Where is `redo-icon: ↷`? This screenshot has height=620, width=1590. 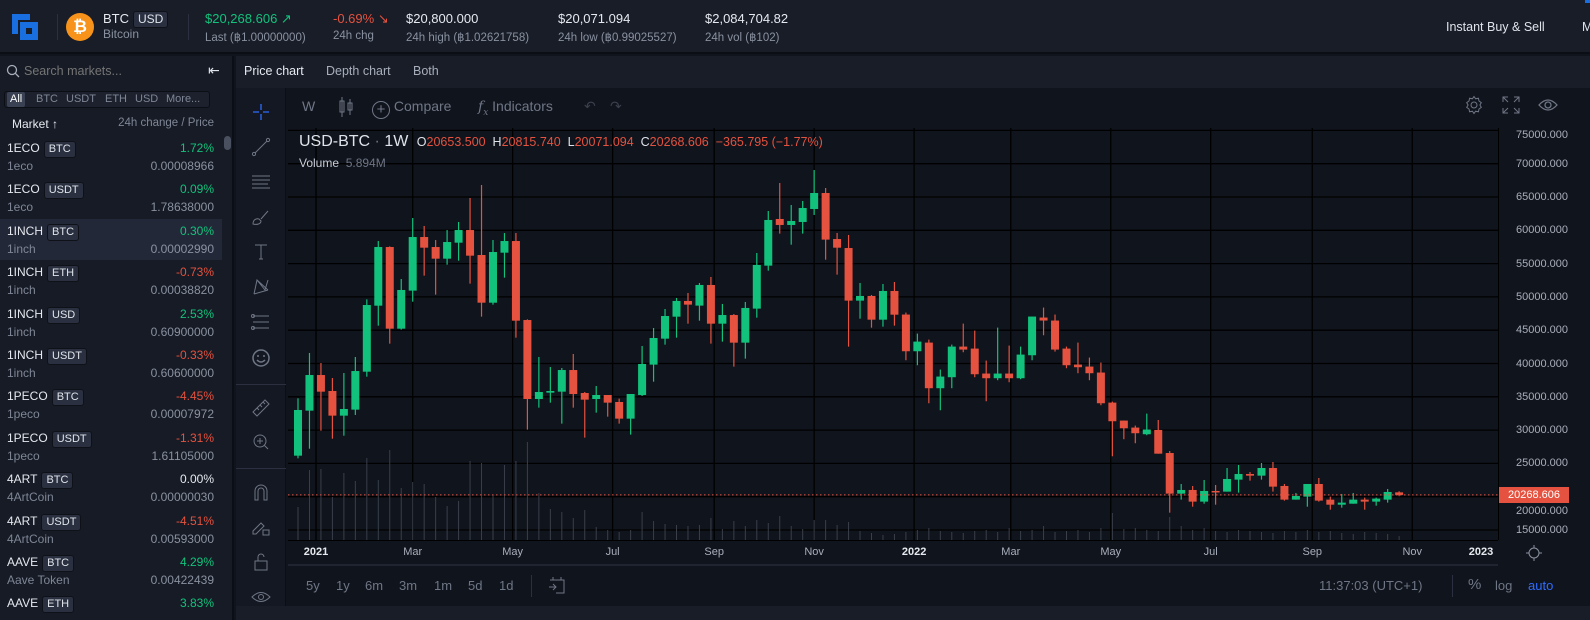 redo-icon: ↷ is located at coordinates (616, 106).